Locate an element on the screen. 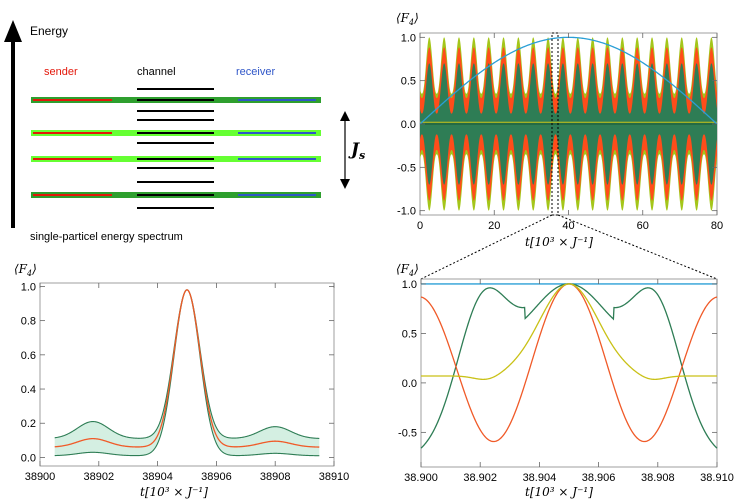  chart-br-plot is located at coordinates (569, 366).